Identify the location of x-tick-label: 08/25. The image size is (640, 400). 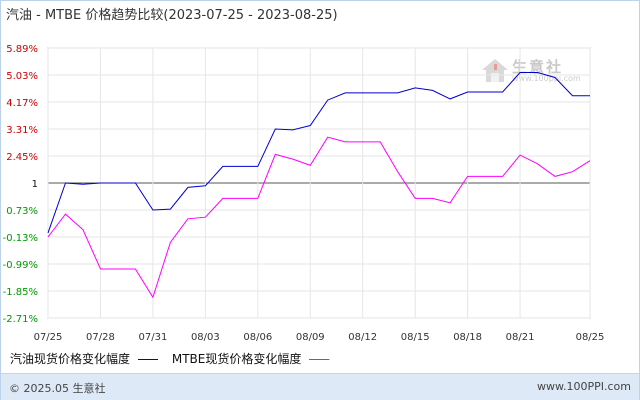
(590, 337).